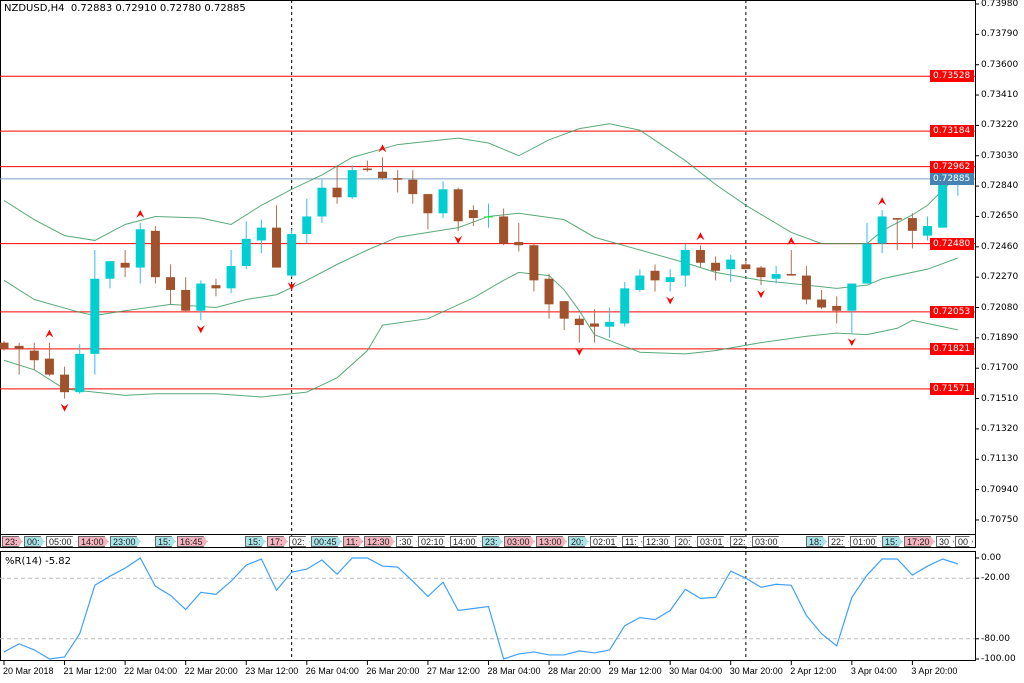 The height and width of the screenshot is (683, 1024). Describe the element at coordinates (1000, 368) in the screenshot. I see `y-tick-label: 0.71700` at that location.